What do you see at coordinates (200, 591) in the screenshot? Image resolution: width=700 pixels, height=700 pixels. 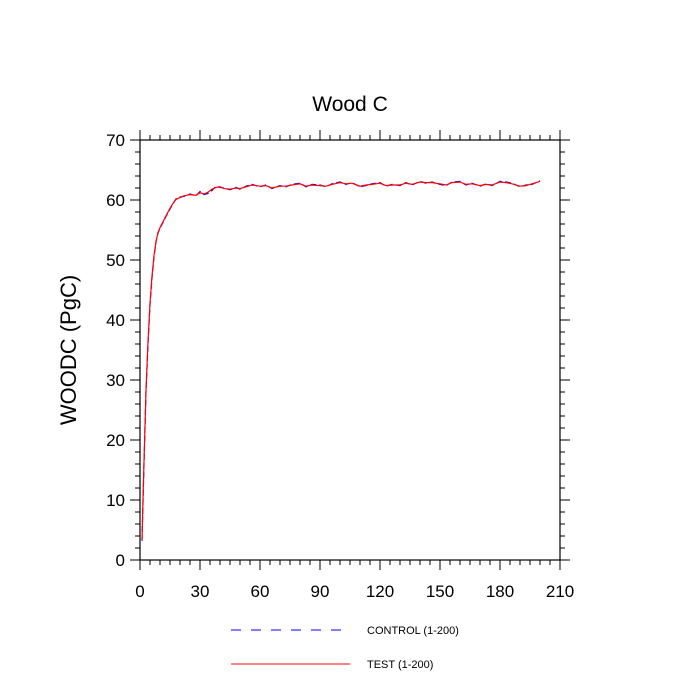 I see `x-tick-label: 30` at bounding box center [200, 591].